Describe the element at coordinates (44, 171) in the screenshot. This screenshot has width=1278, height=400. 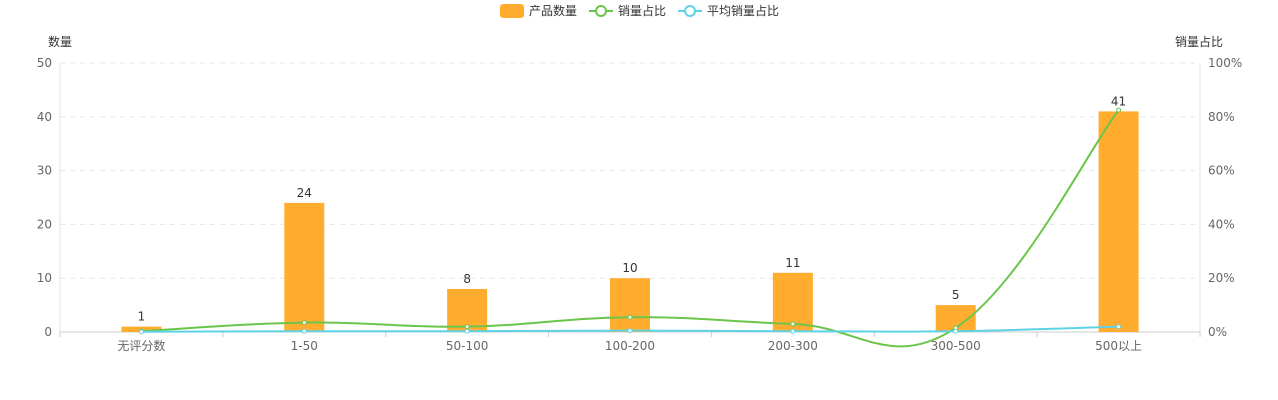
I see `left-tick-label-3: 30` at that location.